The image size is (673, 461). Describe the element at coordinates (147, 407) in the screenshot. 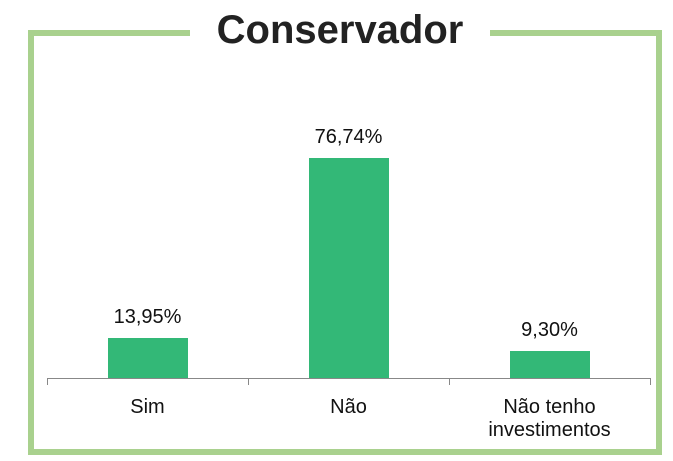

I see `x-tick-label: Sim` at that location.